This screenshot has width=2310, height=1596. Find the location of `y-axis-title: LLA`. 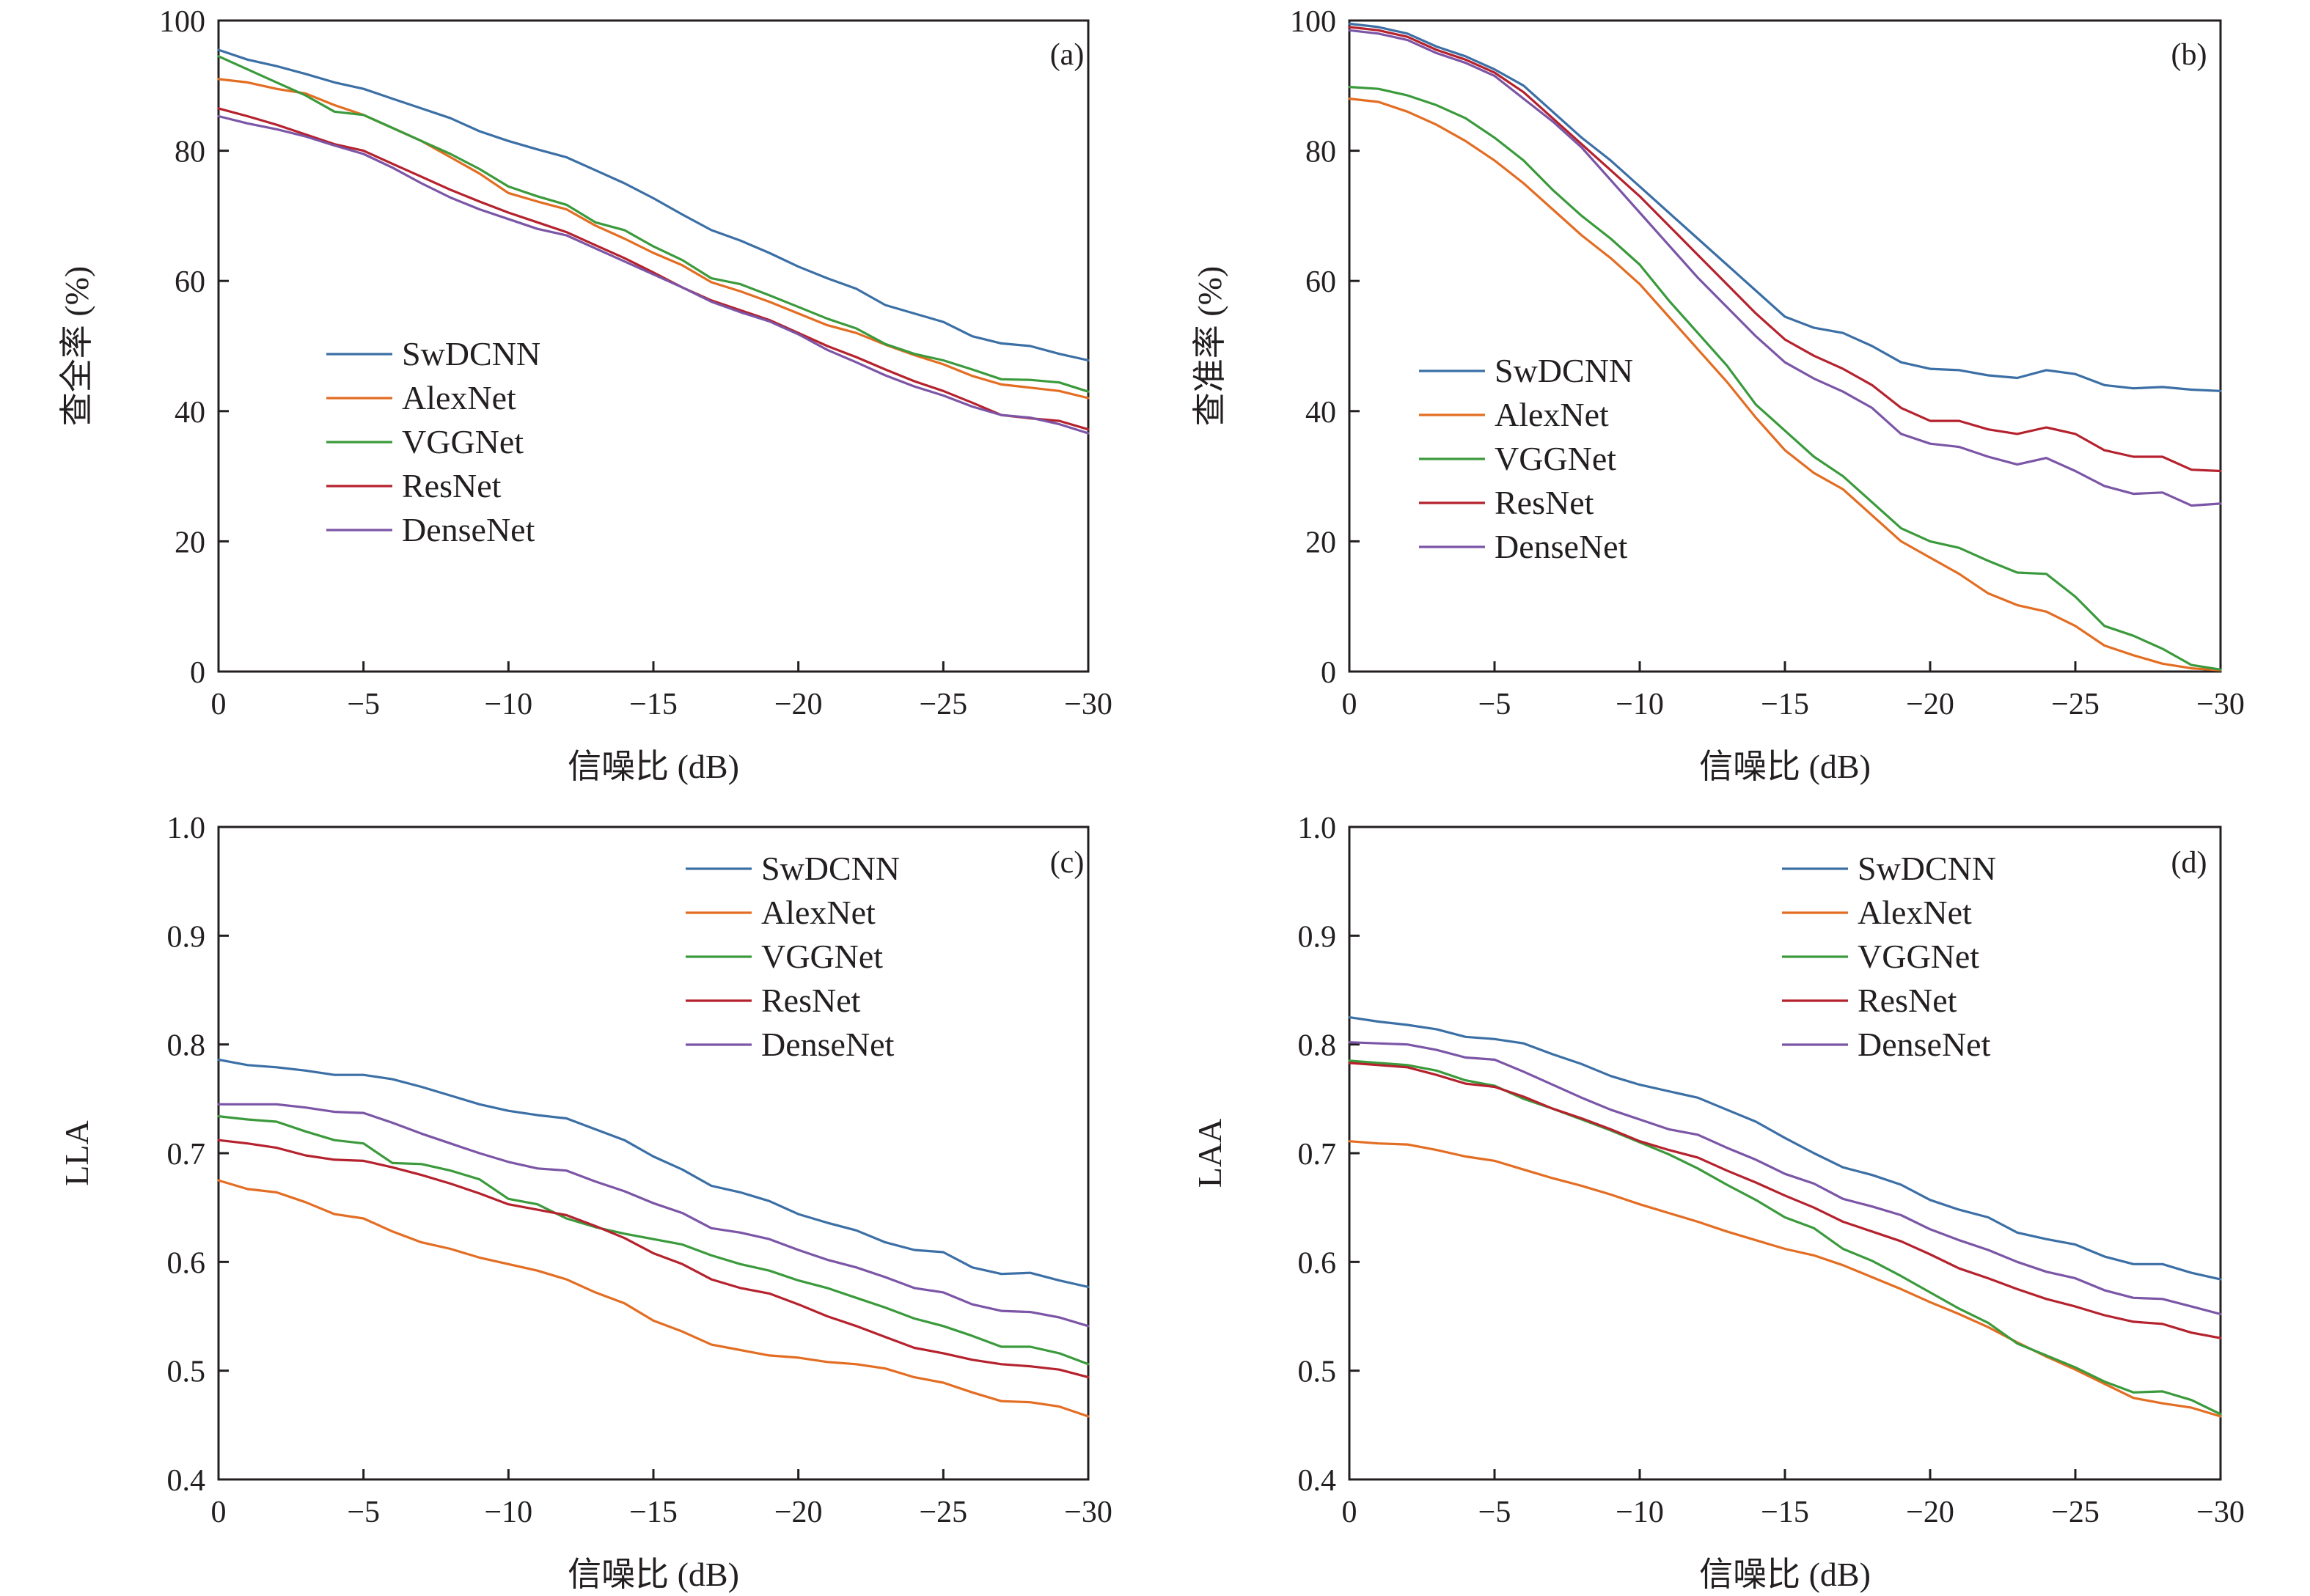

y-axis-title: LLA is located at coordinates (76, 1152).